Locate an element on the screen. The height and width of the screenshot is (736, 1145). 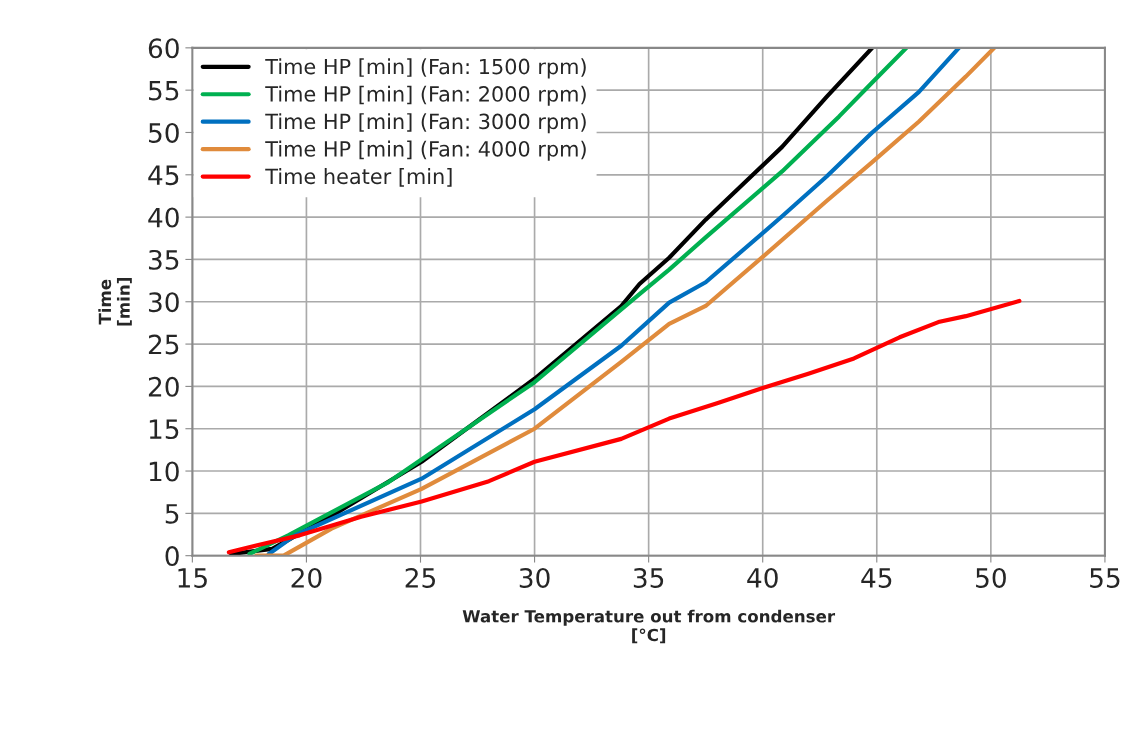
y-tick-label: 45 is located at coordinates (163, 175).